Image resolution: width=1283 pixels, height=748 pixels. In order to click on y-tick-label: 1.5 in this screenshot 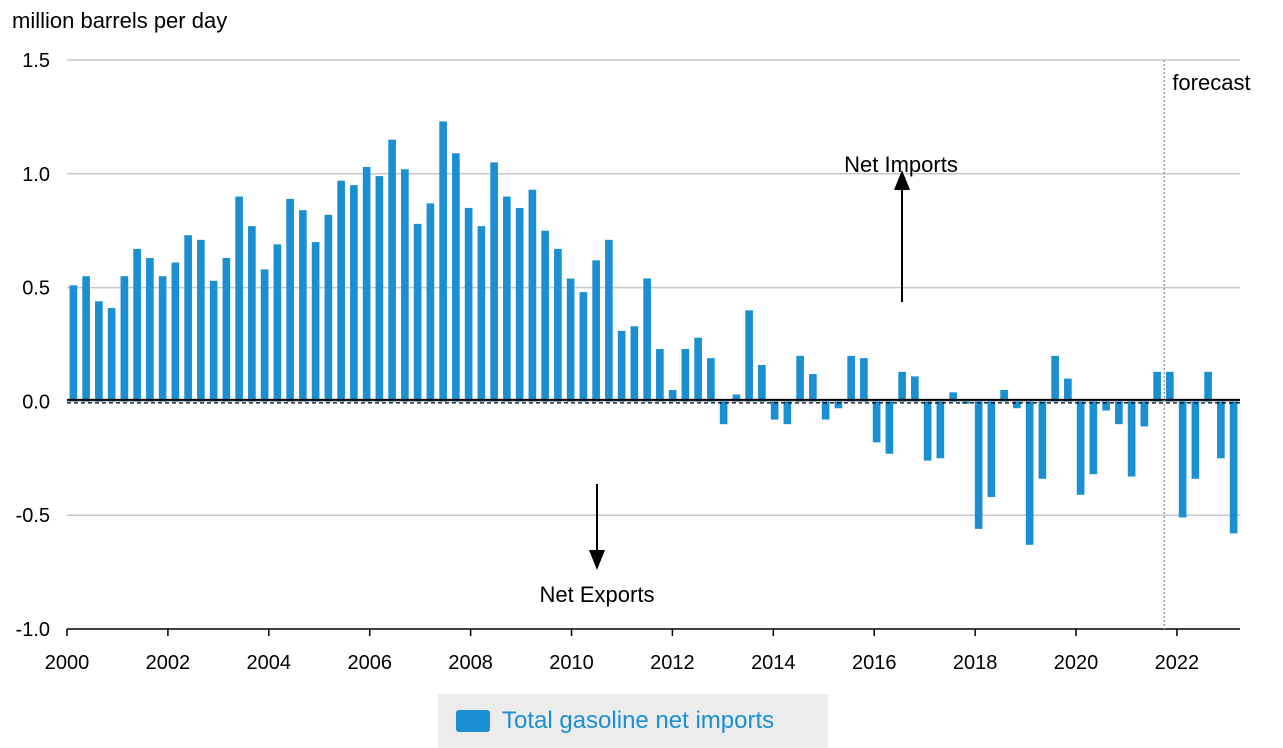, I will do `click(36, 61)`.